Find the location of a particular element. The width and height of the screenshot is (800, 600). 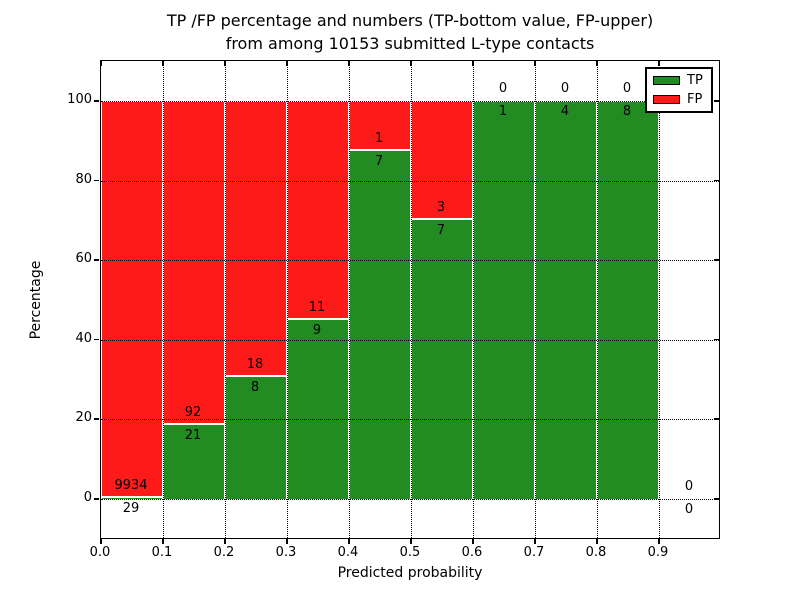

legend-entry-fp: FP is located at coordinates (679, 99).